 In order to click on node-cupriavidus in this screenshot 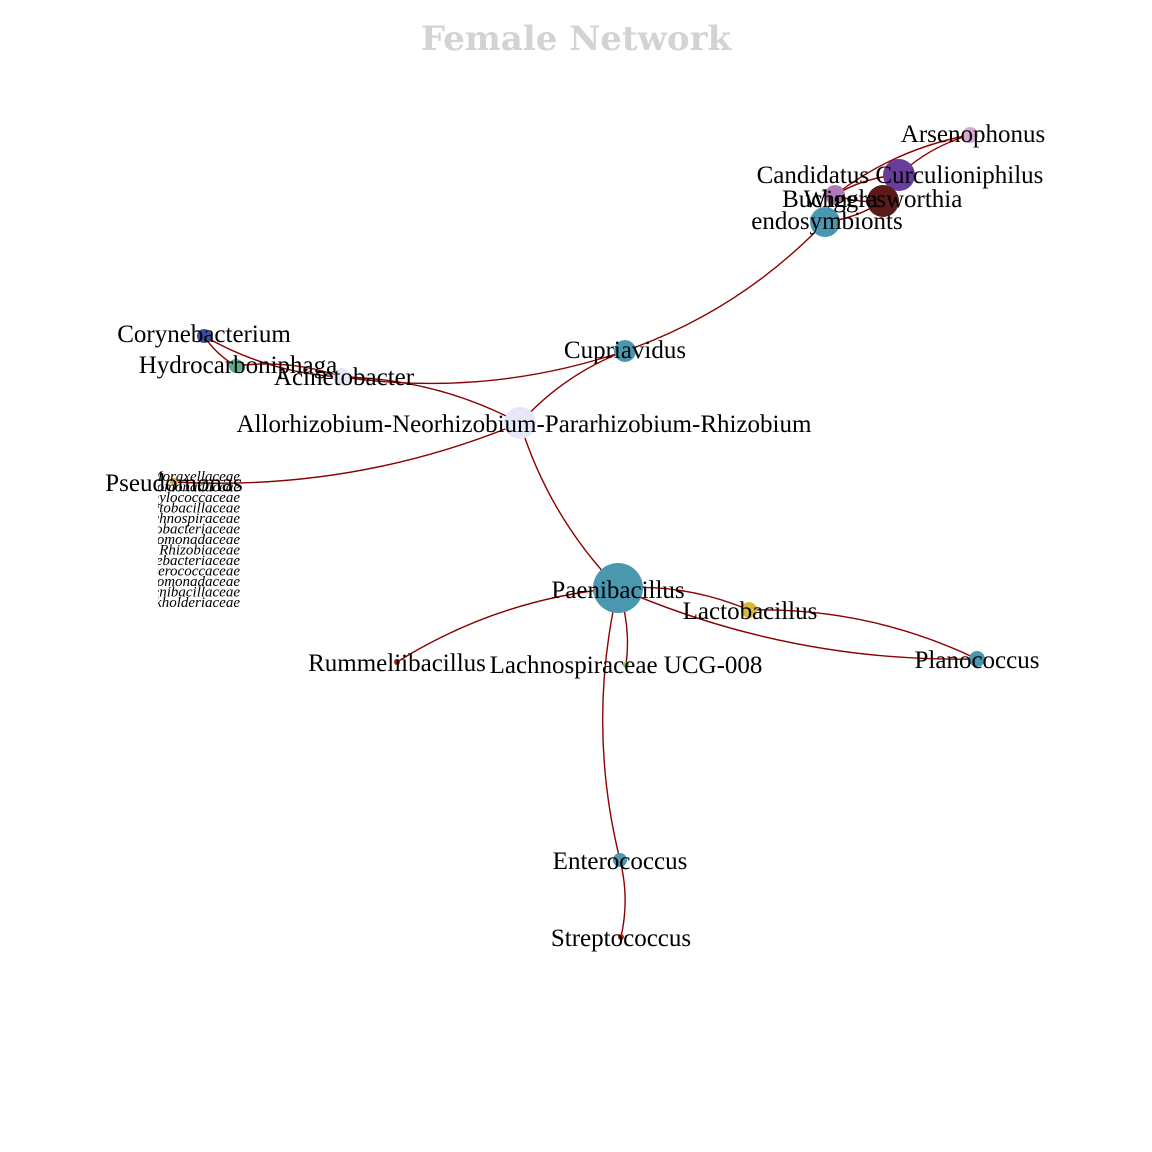, I will do `click(625, 351)`.